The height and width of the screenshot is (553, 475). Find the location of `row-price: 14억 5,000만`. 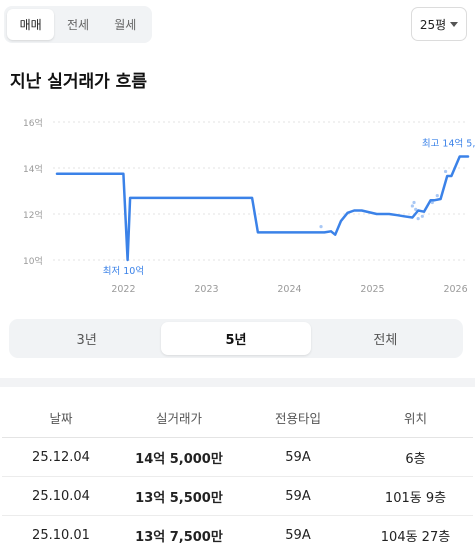

row-price: 14억 5,000만 is located at coordinates (179, 459).